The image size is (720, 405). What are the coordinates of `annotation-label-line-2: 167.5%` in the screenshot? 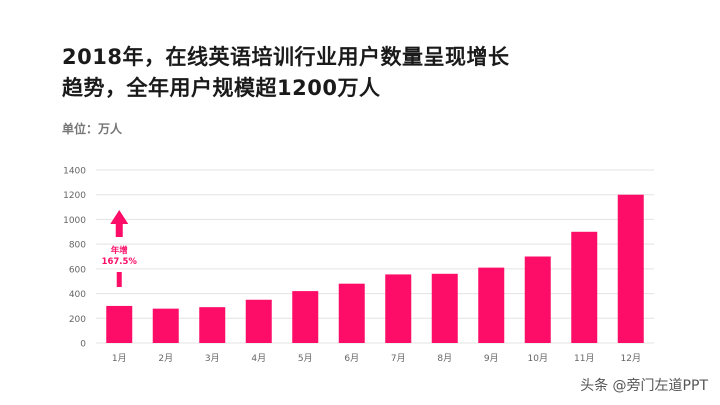 It's located at (120, 262).